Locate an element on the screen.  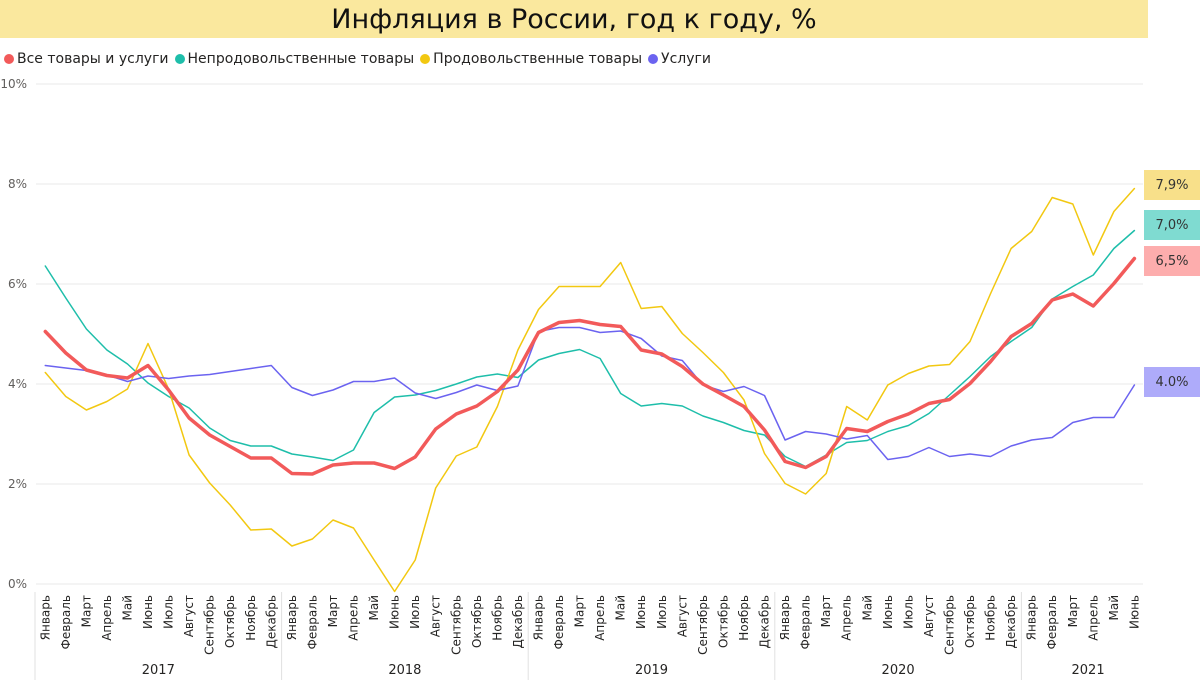
y-tick-label: 2% is located at coordinates (17, 484).